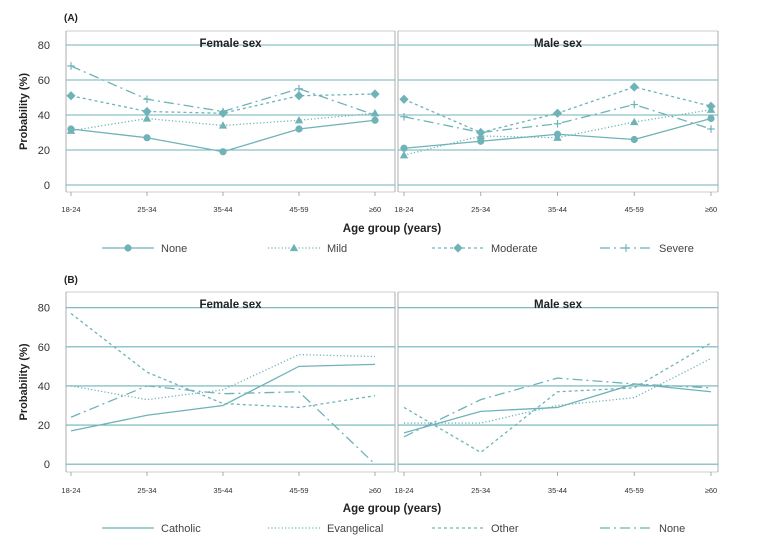 The image size is (777, 541). What do you see at coordinates (223, 90) in the screenshot?
I see `series-line-severe` at bounding box center [223, 90].